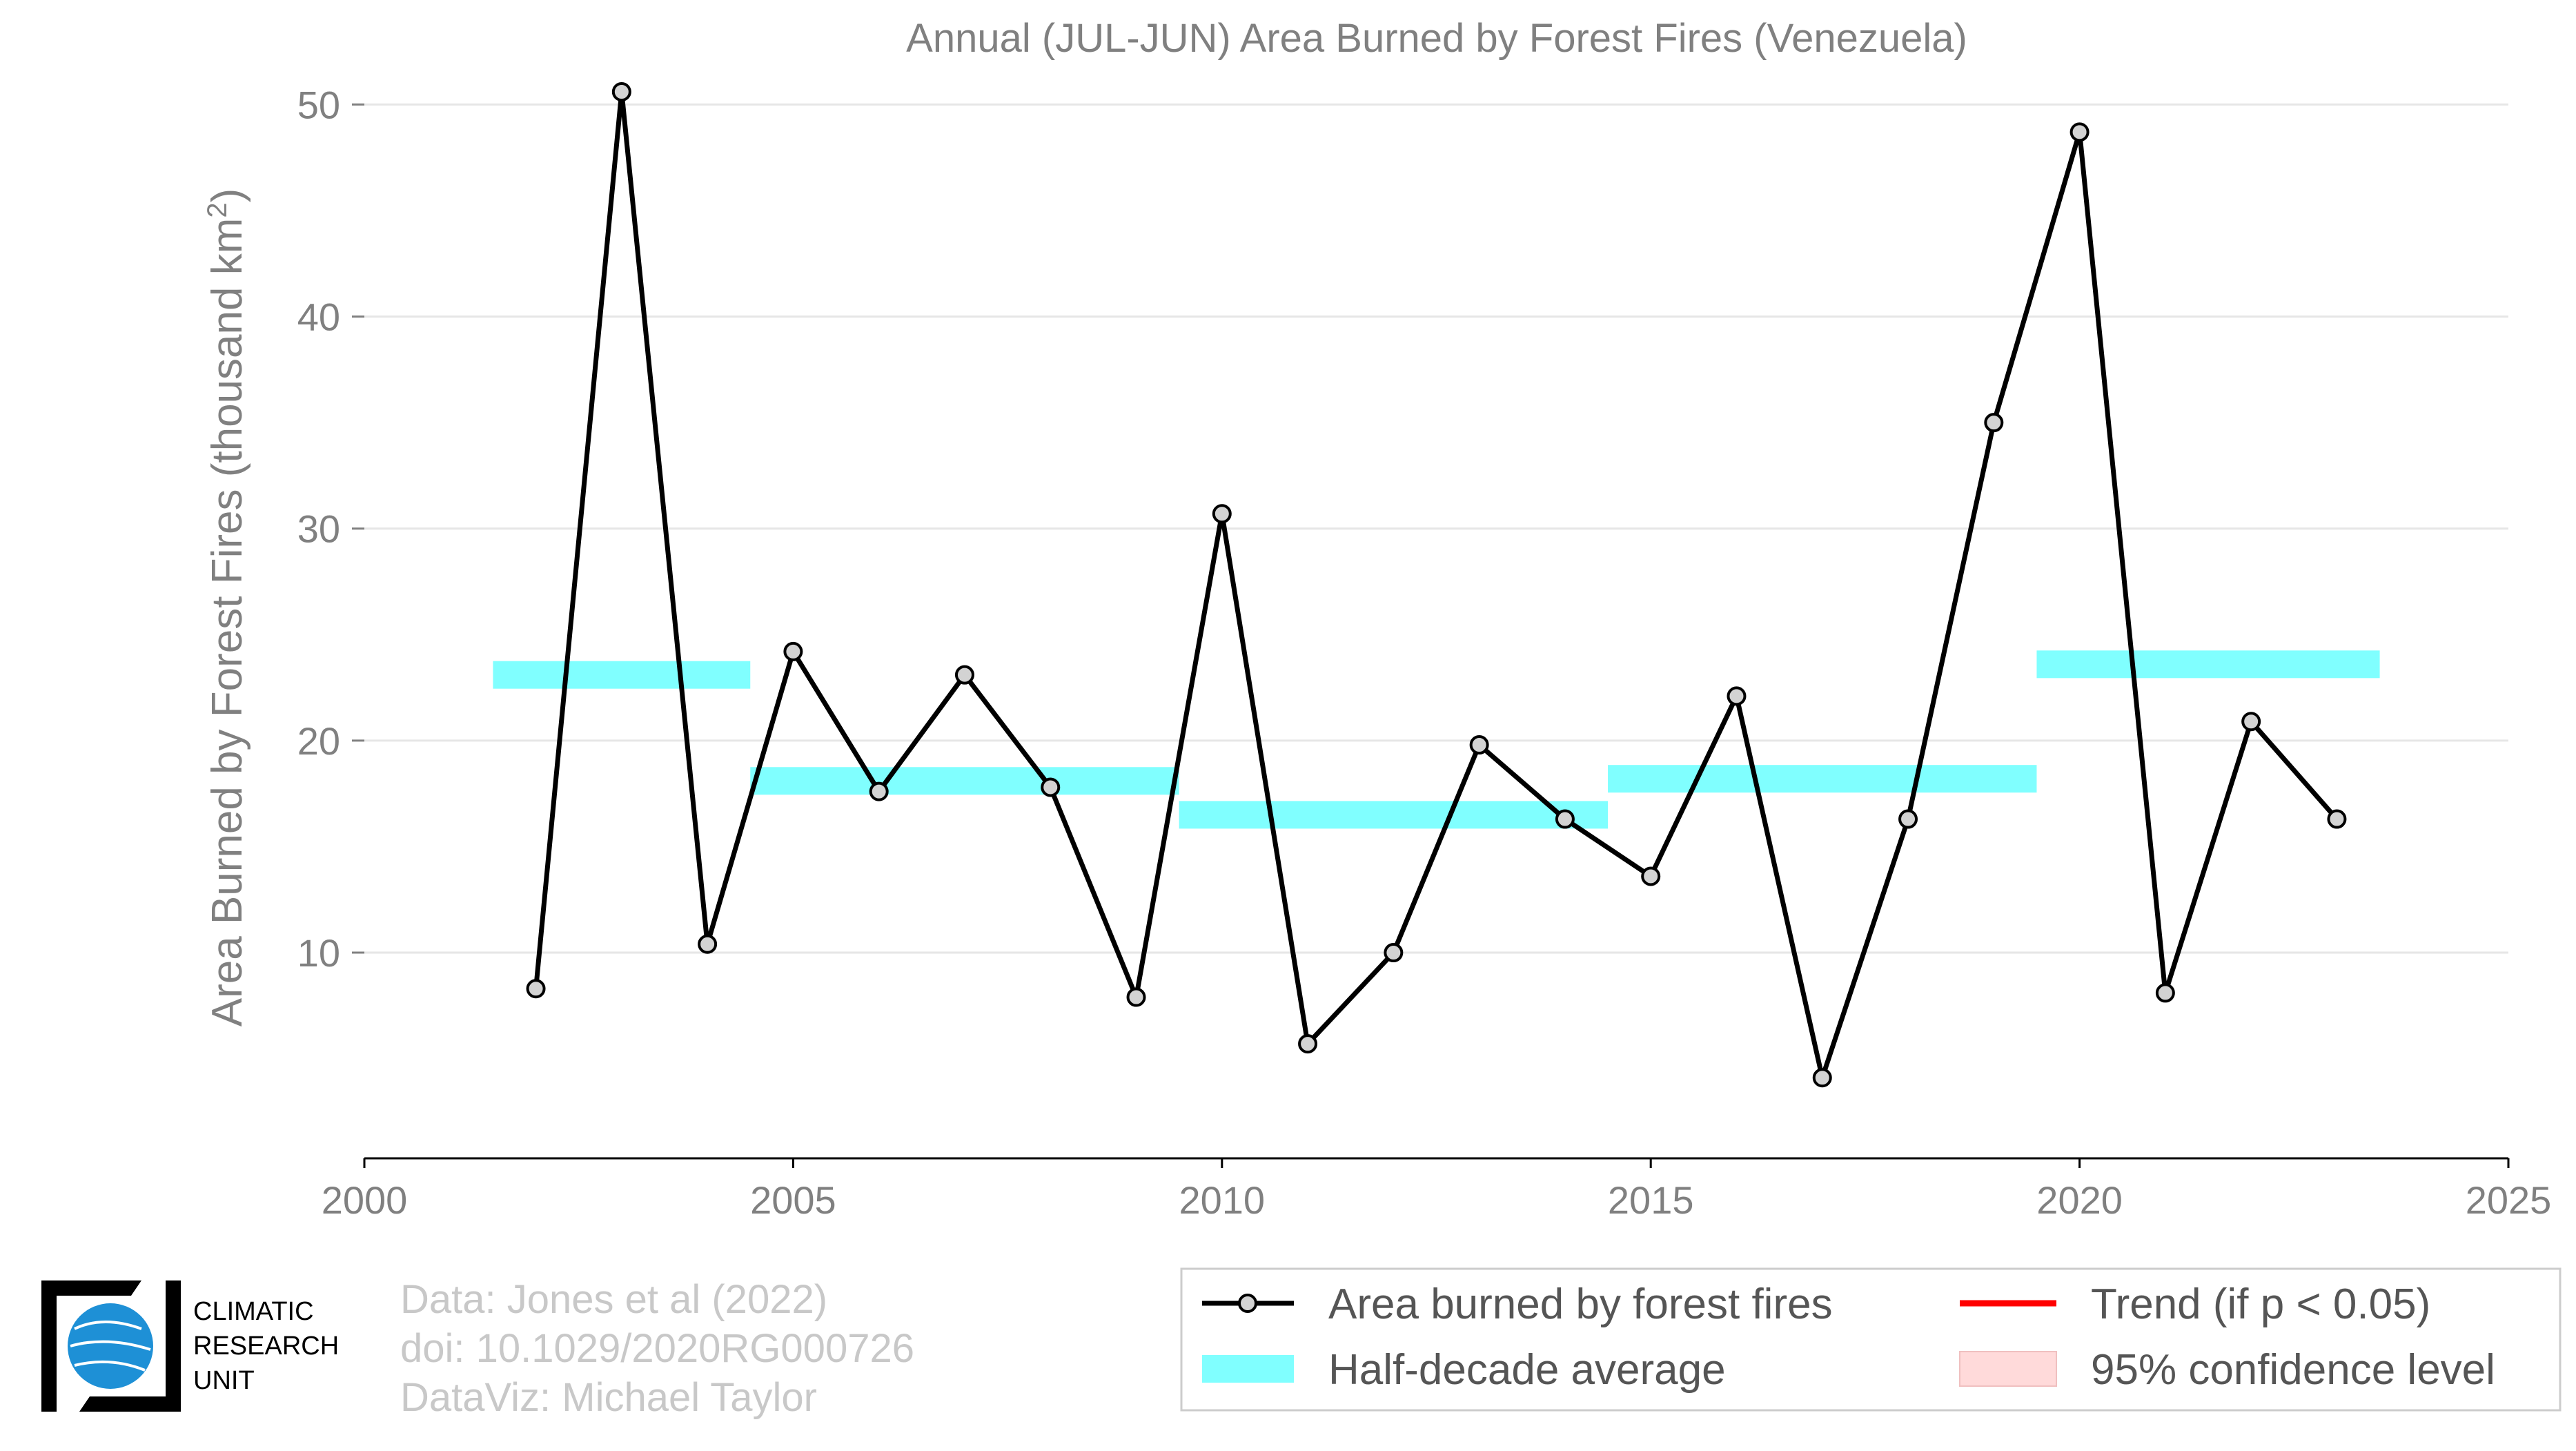 The height and width of the screenshot is (1451, 2576). I want to click on x-tick-label: 2015, so click(1651, 1200).